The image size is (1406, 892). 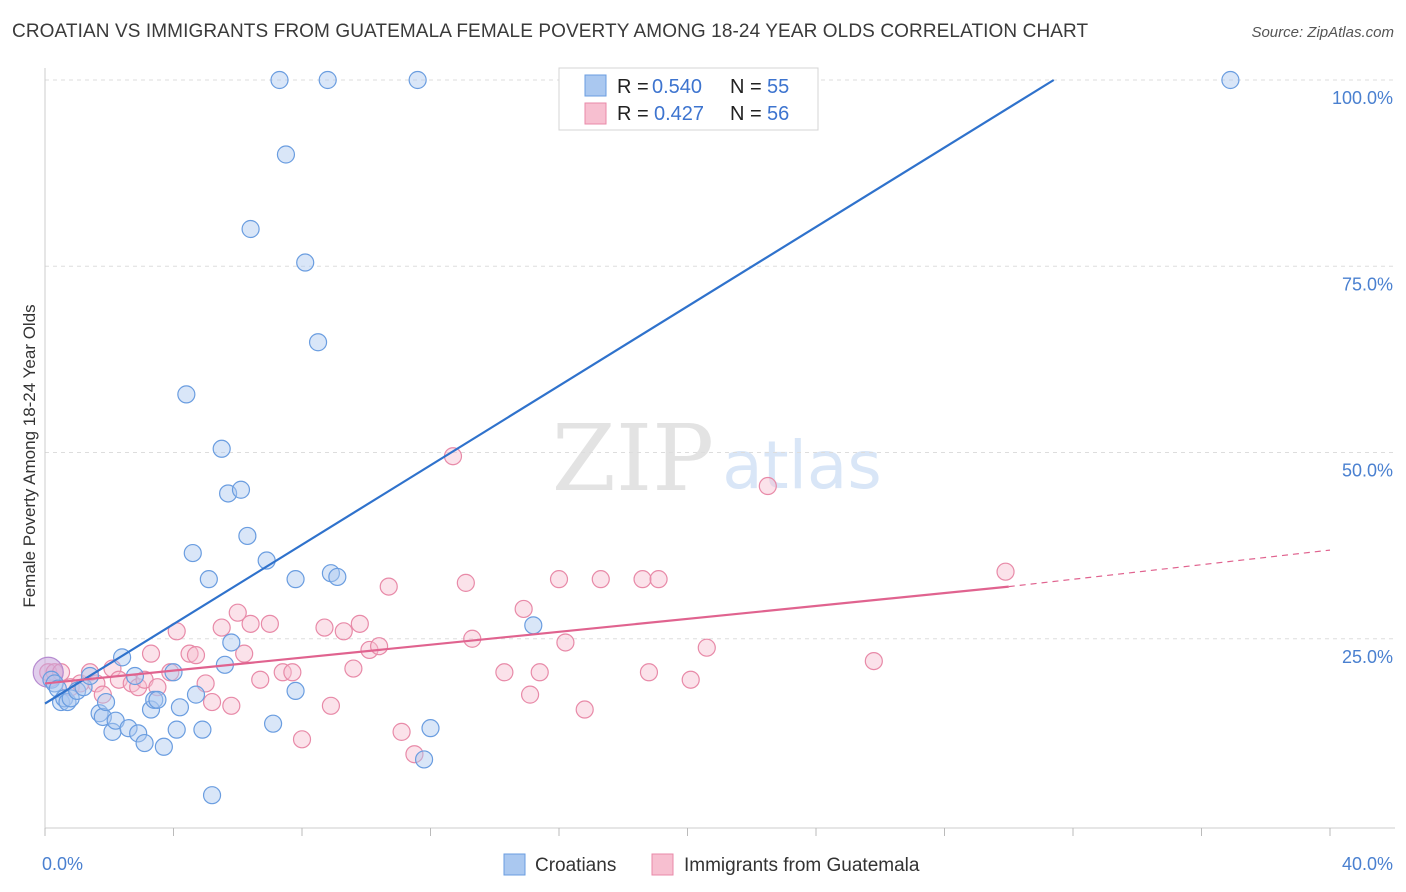 What do you see at coordinates (662, 864) in the screenshot?
I see `bottom-legend-swatch-guatemala` at bounding box center [662, 864].